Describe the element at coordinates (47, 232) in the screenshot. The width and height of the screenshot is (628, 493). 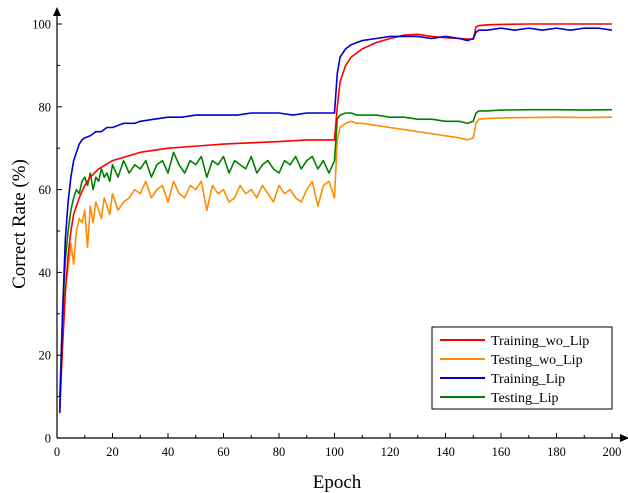
I see `y-ticks: 0 20 40 60 80 100` at that location.